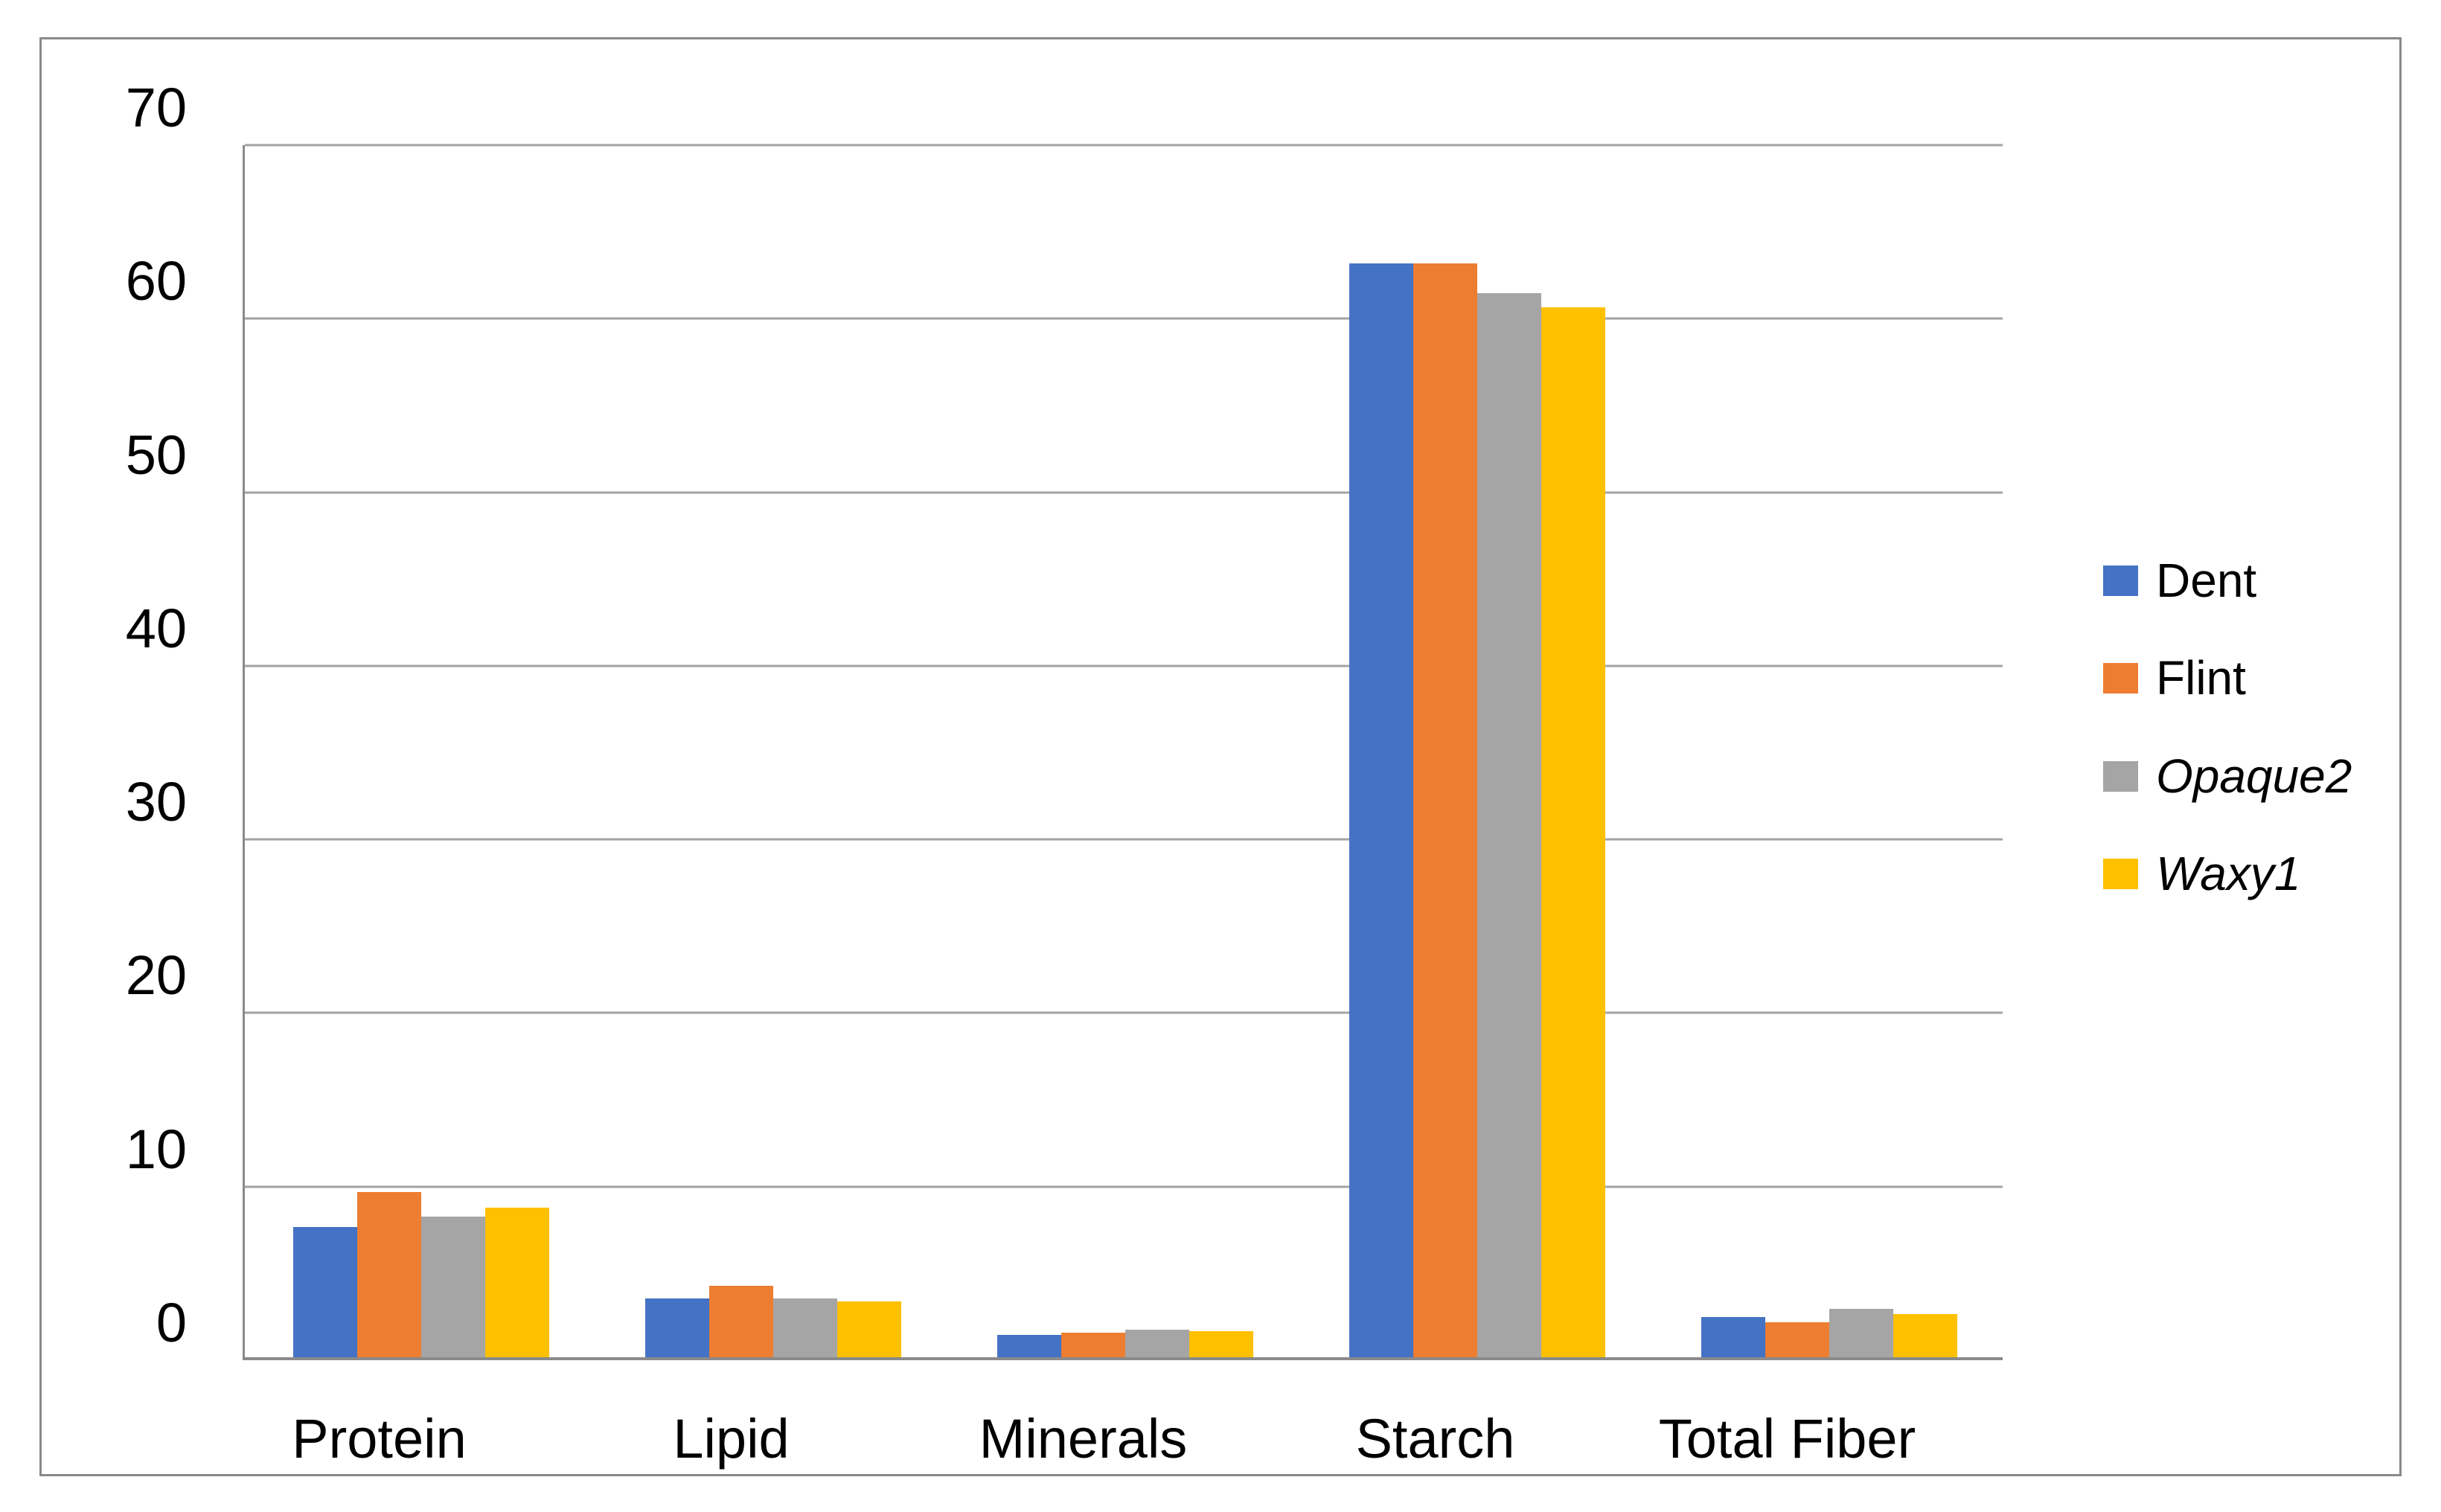 The image size is (2441, 1512). I want to click on legend-label-opaque2: Opaque2, so click(2254, 776).